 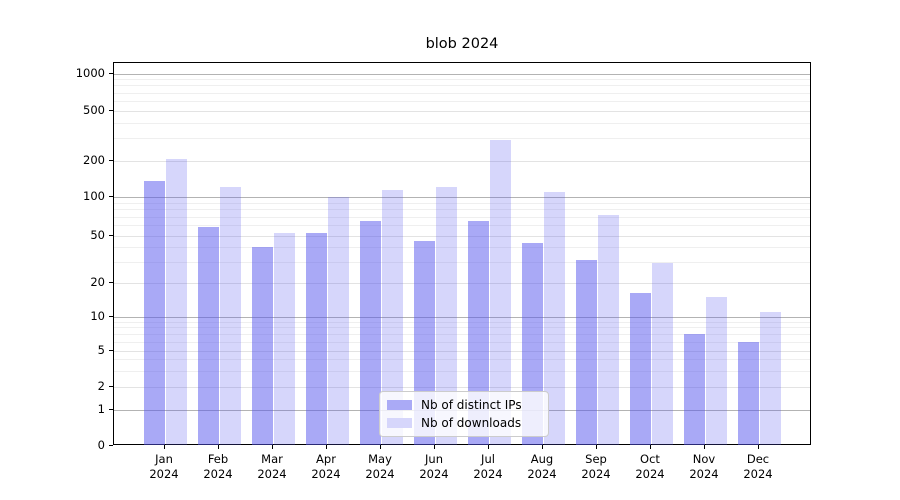 I want to click on x-tick-label: Mar 2024, so click(x=272, y=467).